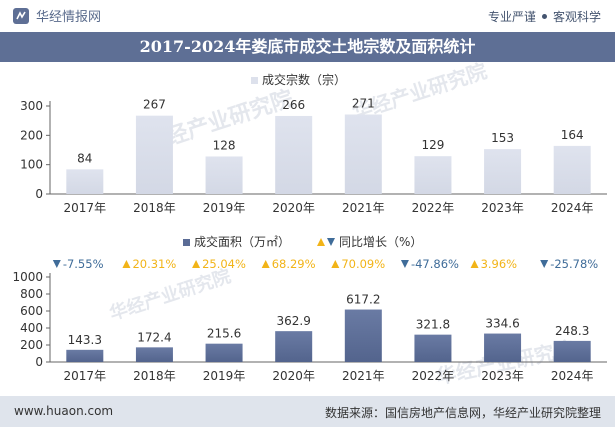  Describe the element at coordinates (363, 208) in the screenshot. I see `top-x-tick-label: 2021年` at that location.